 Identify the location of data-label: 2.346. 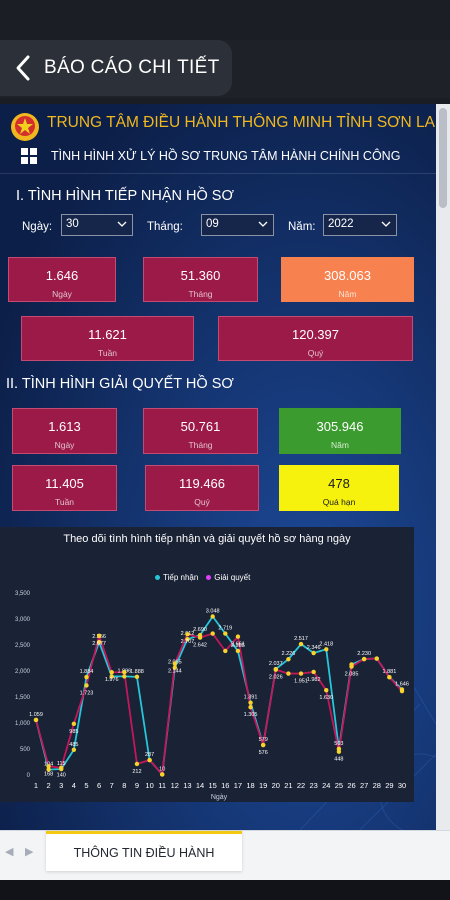
(314, 648).